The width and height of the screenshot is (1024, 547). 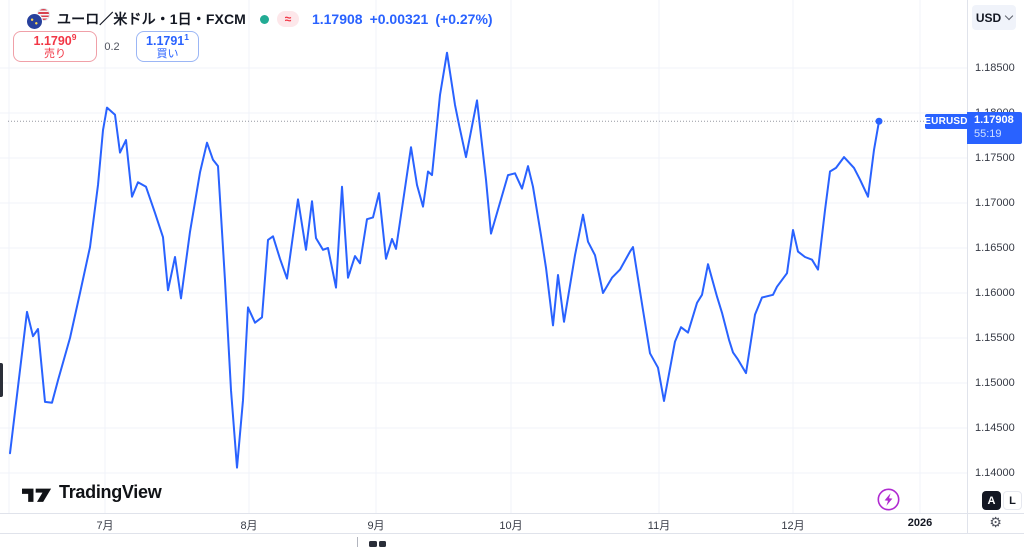 I want to click on bottom-separator, so click(x=512, y=533).